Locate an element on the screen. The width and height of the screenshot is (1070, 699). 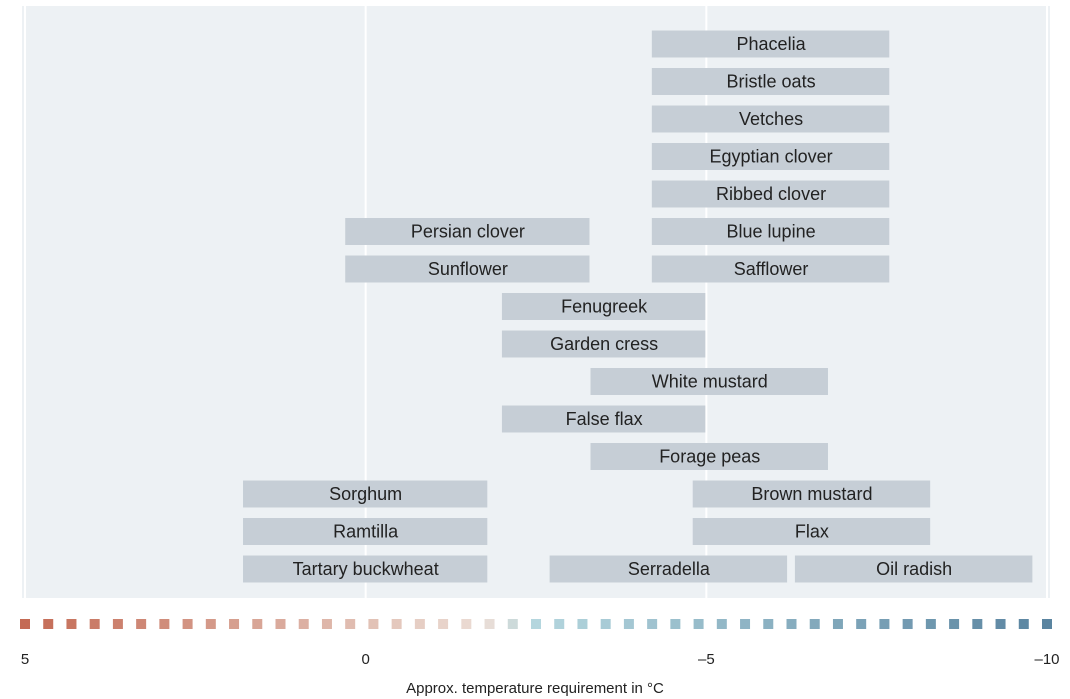
bar-label: Brown mustard is located at coordinates (811, 494).